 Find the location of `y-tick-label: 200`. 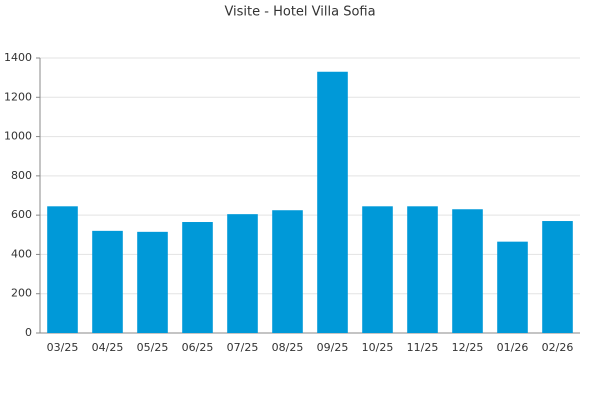

y-tick-label: 200 is located at coordinates (21, 293).